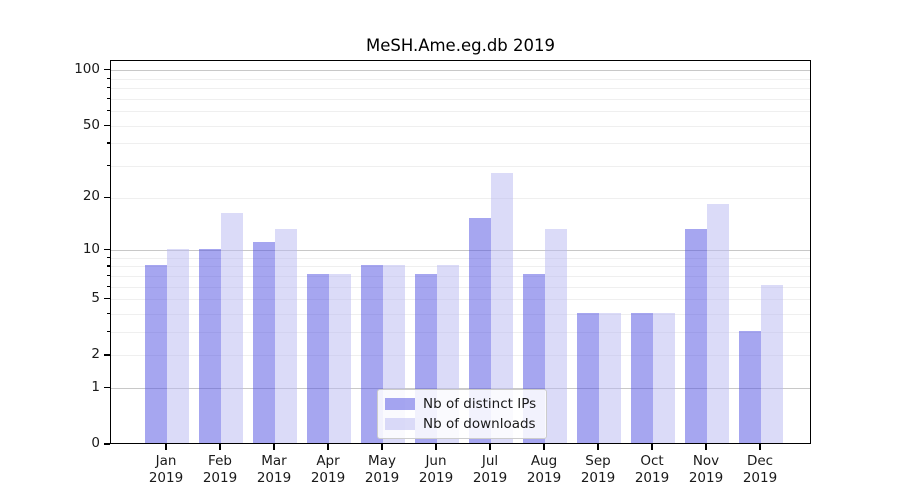 The image size is (900, 500). I want to click on x-tick-label: Jun 2019, so click(436, 469).